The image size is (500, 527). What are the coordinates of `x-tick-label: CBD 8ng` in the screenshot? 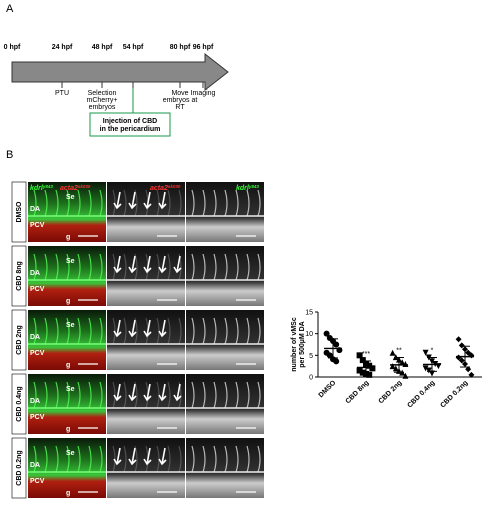 It's located at (358, 392).